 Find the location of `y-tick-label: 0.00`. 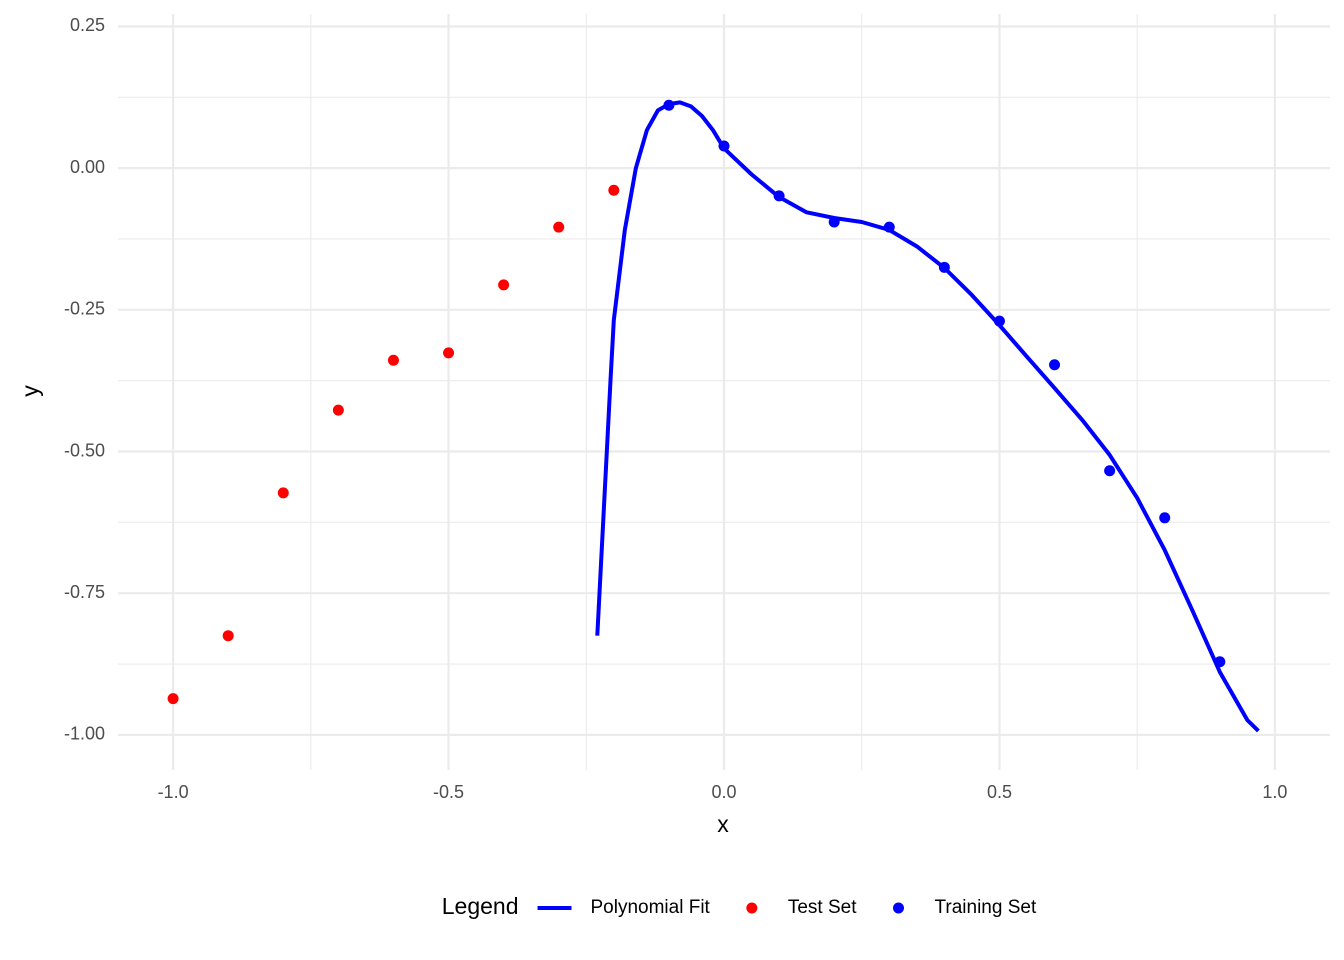

y-tick-label: 0.00 is located at coordinates (87, 167).